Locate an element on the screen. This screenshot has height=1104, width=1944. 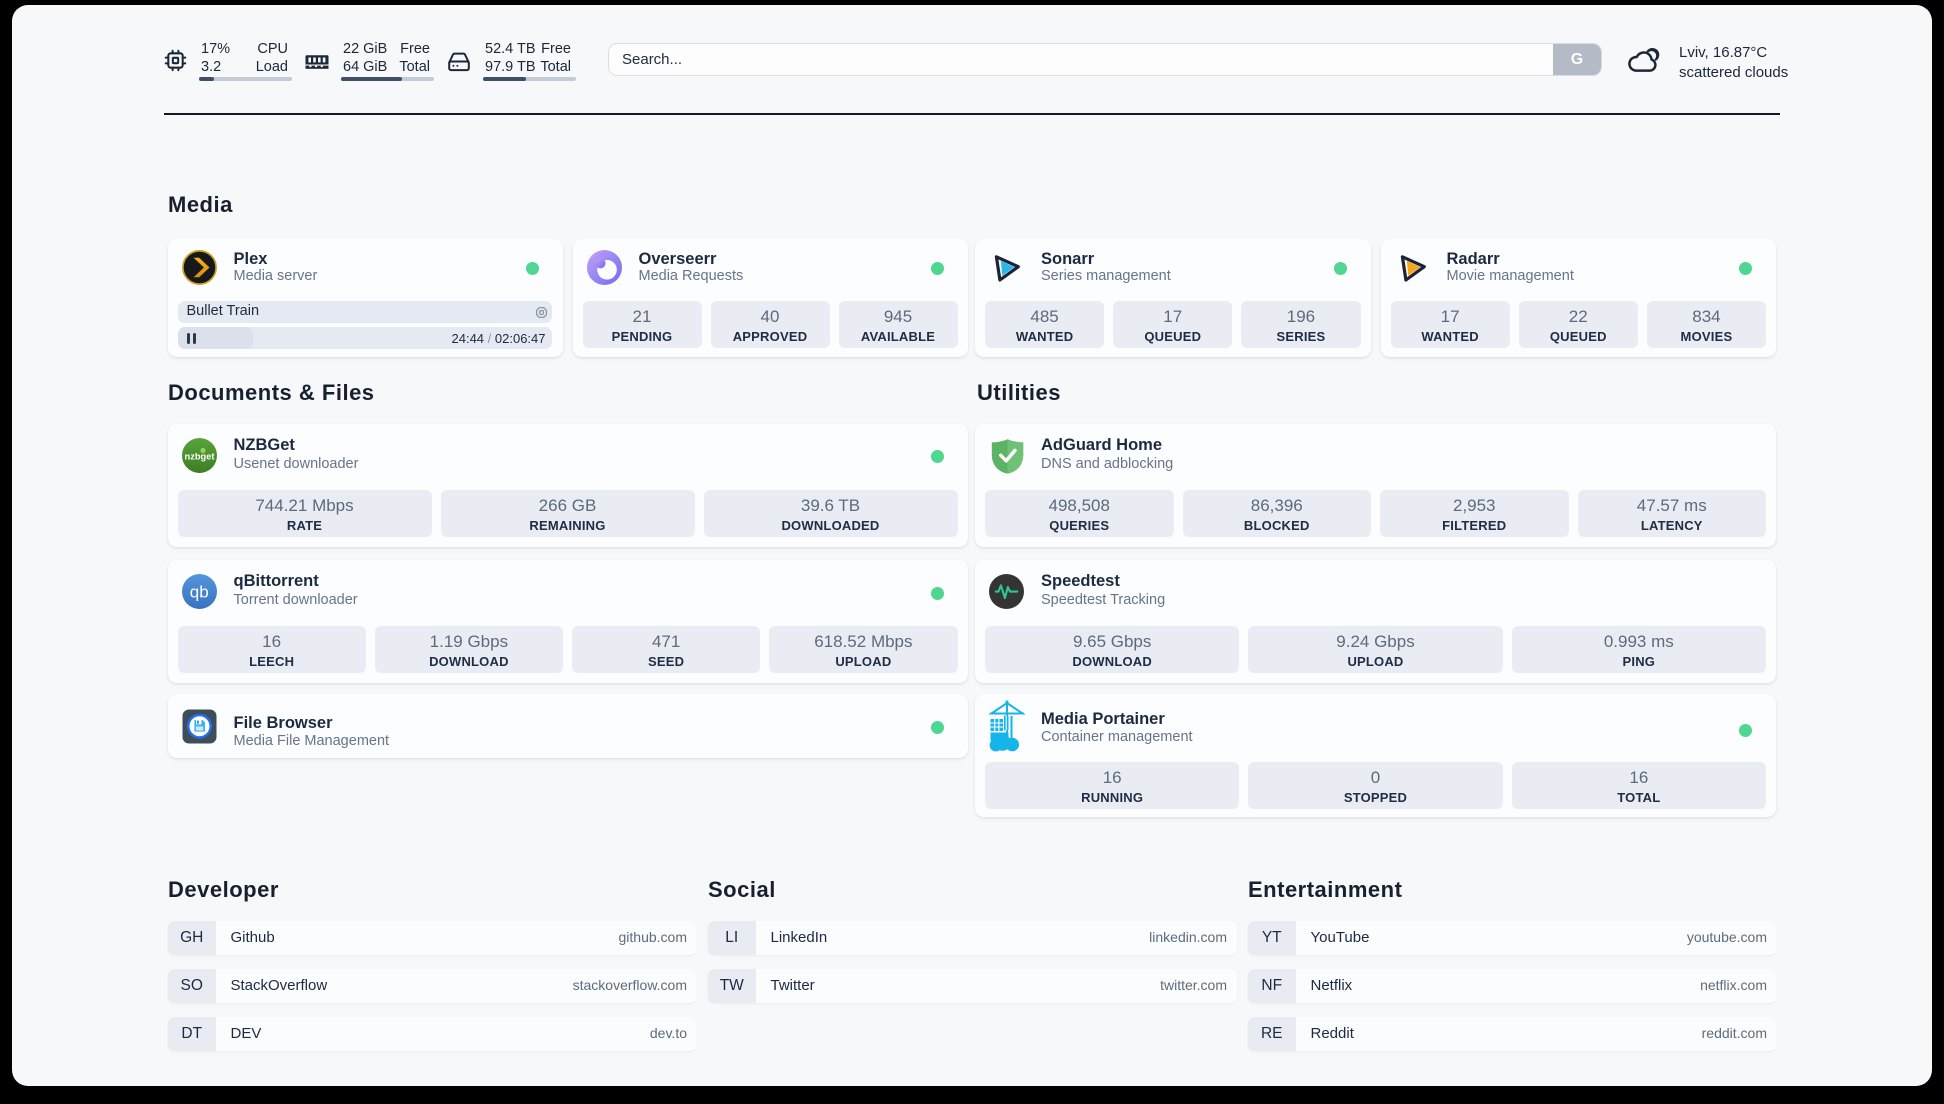
svg-text: qb is located at coordinates (198, 592).